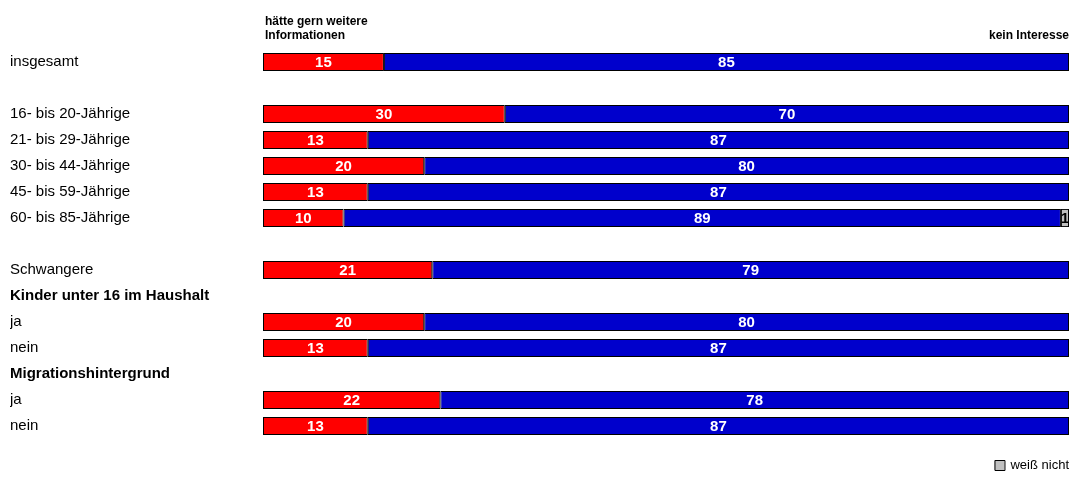 The height and width of the screenshot is (477, 1072). Describe the element at coordinates (317, 28) in the screenshot. I see `series-label: hätte gern weitere Informationen` at that location.